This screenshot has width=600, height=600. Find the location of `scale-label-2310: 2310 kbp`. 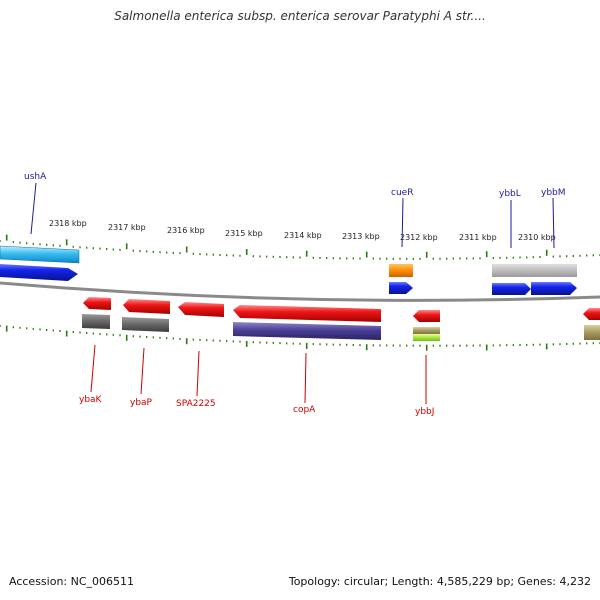

scale-label-2310: 2310 kbp is located at coordinates (537, 237).